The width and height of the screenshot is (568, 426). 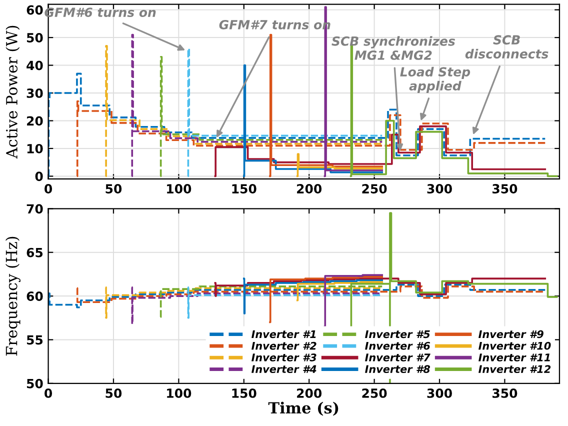 What do you see at coordinates (514, 358) in the screenshot?
I see `legend-label: Inverter #11` at bounding box center [514, 358].